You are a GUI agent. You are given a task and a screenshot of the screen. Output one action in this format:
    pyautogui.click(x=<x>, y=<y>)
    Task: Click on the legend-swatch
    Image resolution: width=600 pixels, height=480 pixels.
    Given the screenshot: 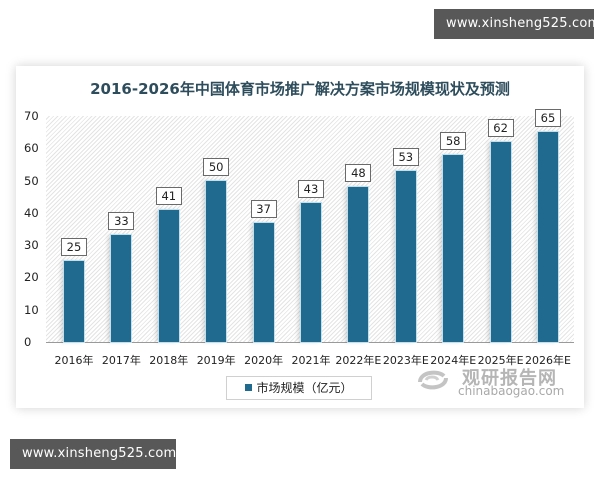 What is the action you would take?
    pyautogui.click(x=249, y=387)
    